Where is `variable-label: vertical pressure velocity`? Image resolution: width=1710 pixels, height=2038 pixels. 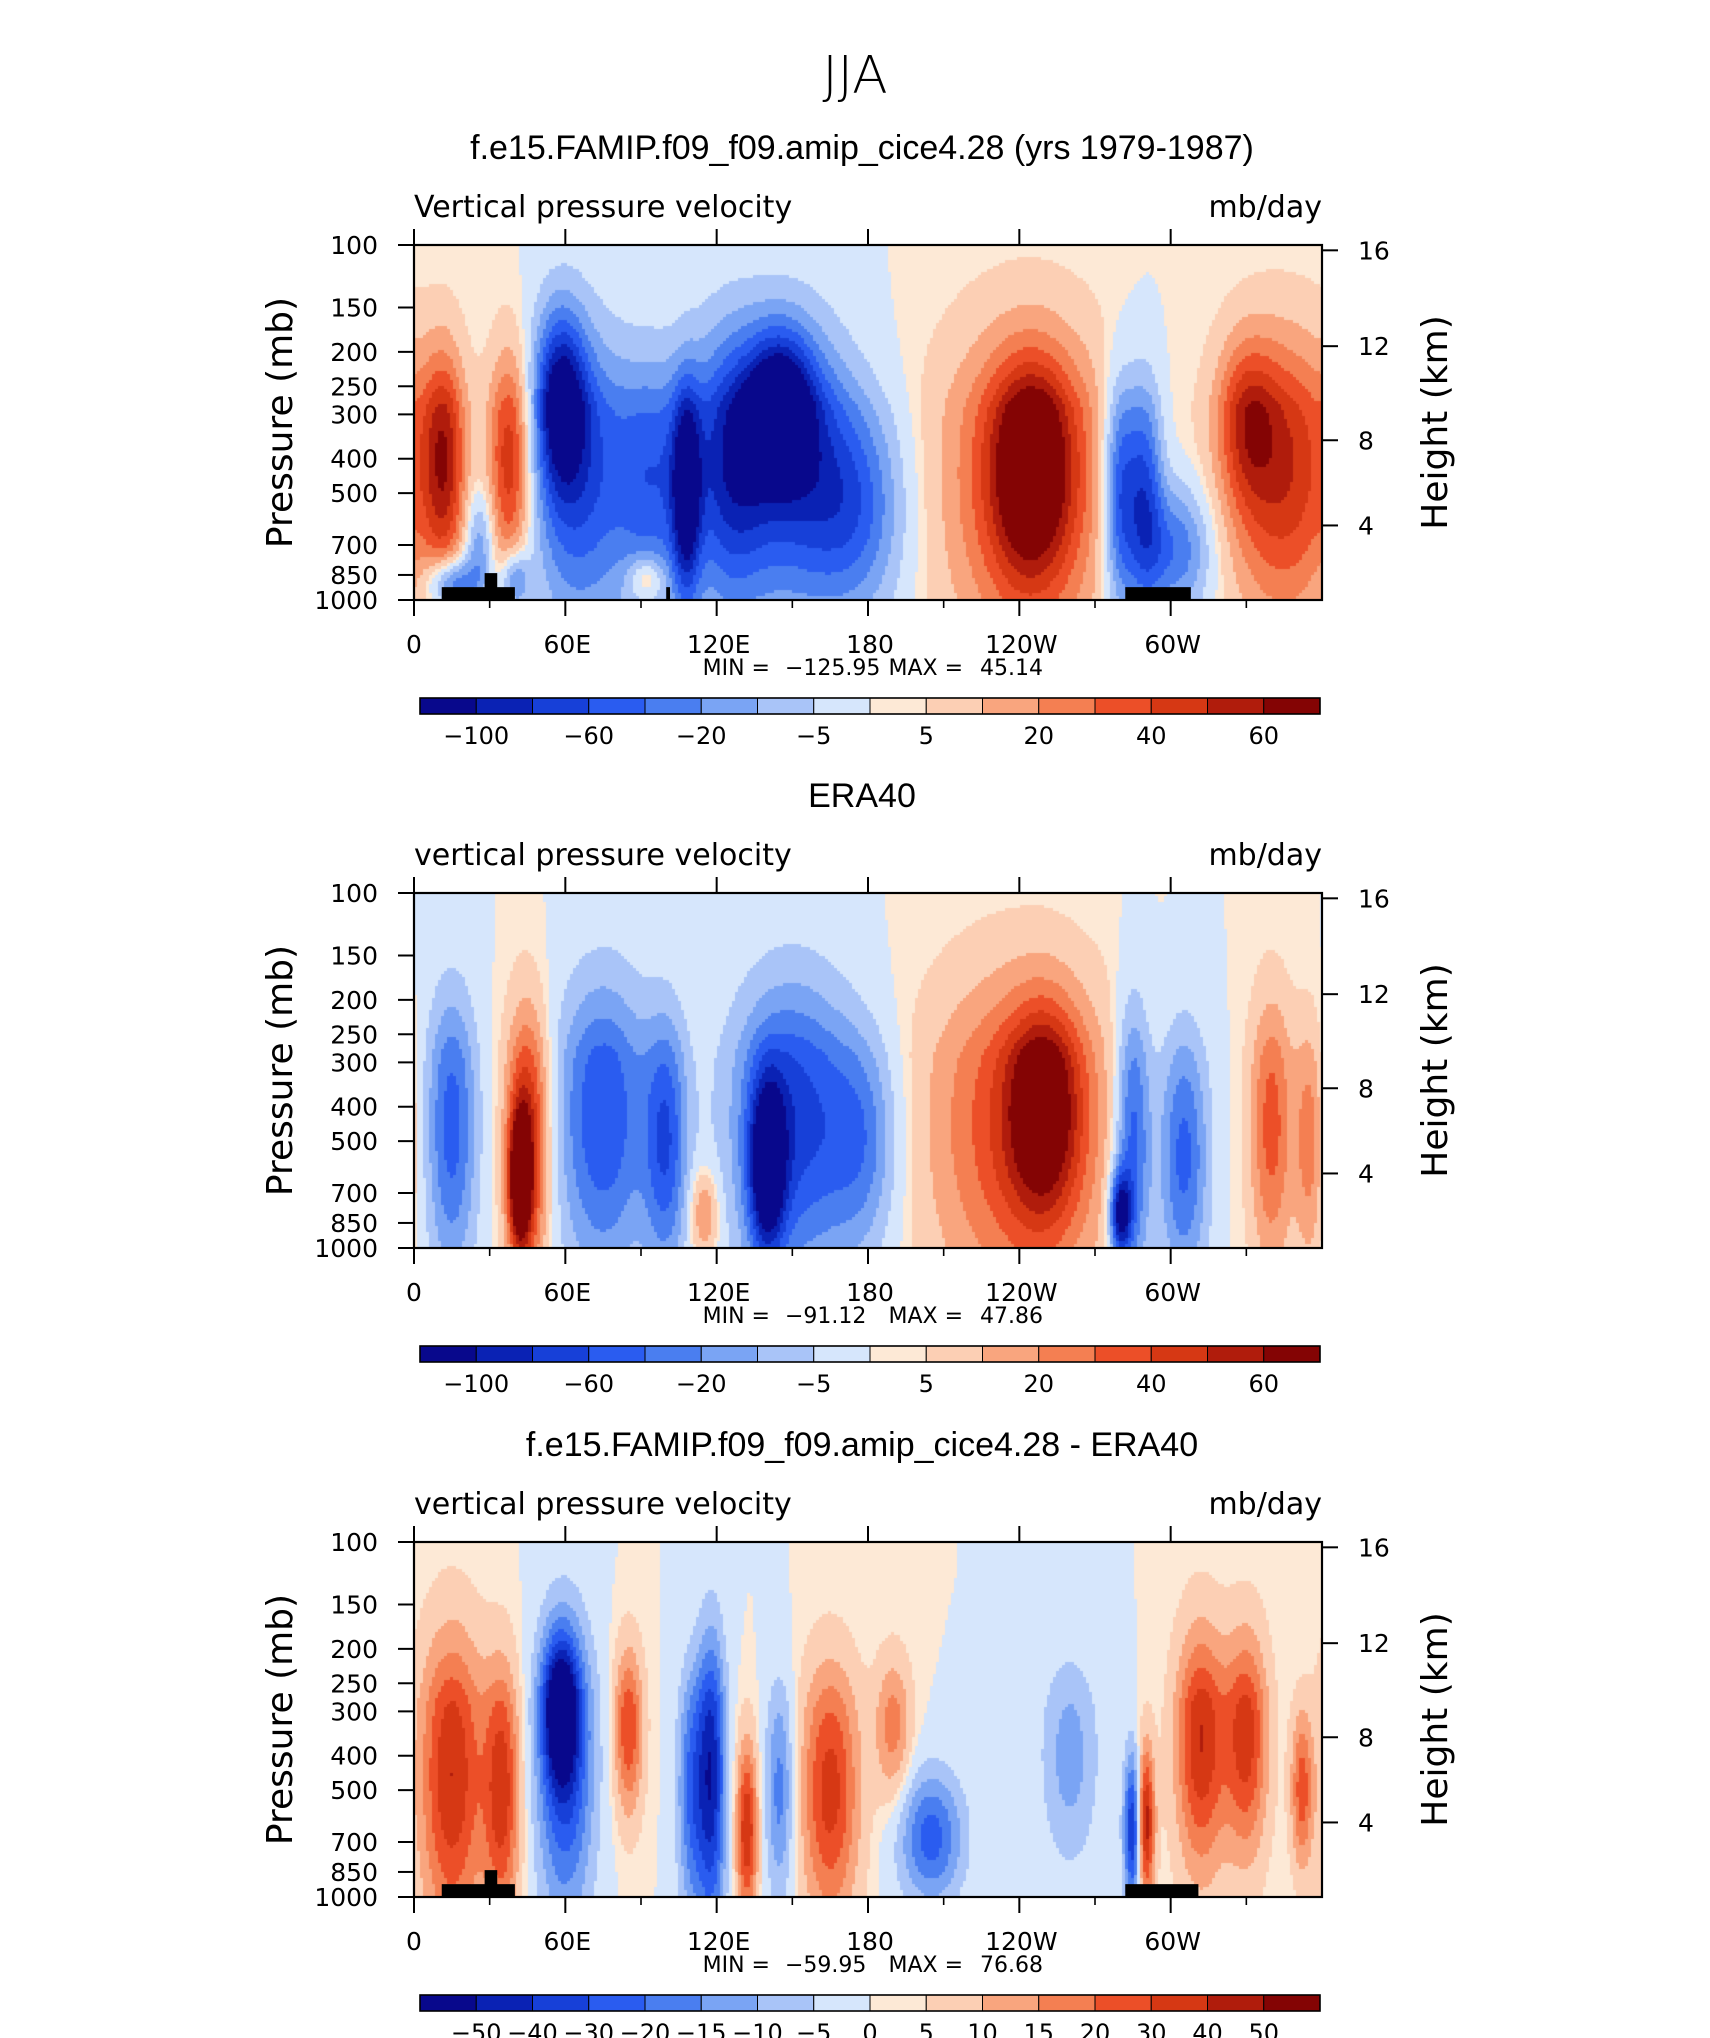
variable-label: vertical pressure velocity is located at coordinates (603, 855).